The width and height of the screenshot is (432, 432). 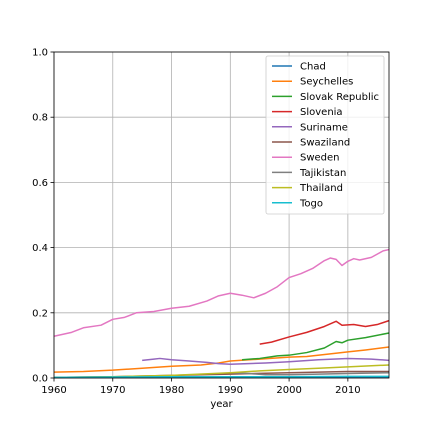 What do you see at coordinates (40, 313) in the screenshot?
I see `y-tick-label: 0.2` at bounding box center [40, 313].